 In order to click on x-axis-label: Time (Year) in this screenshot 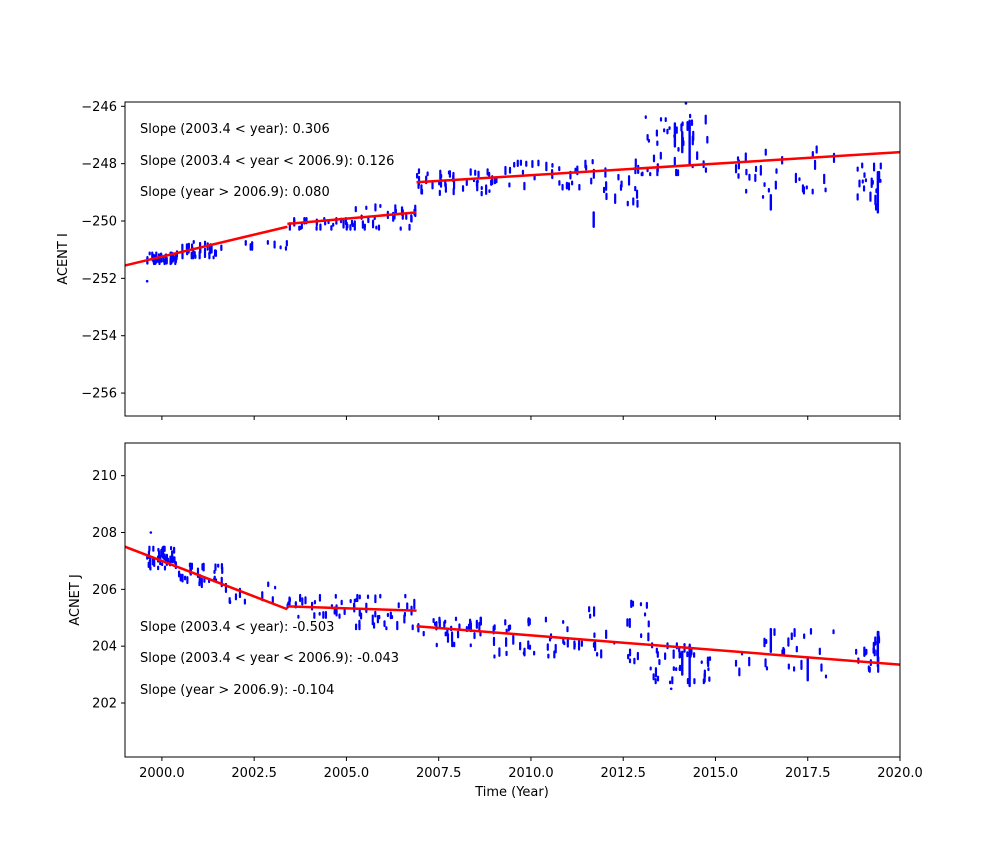, I will do `click(511, 792)`.